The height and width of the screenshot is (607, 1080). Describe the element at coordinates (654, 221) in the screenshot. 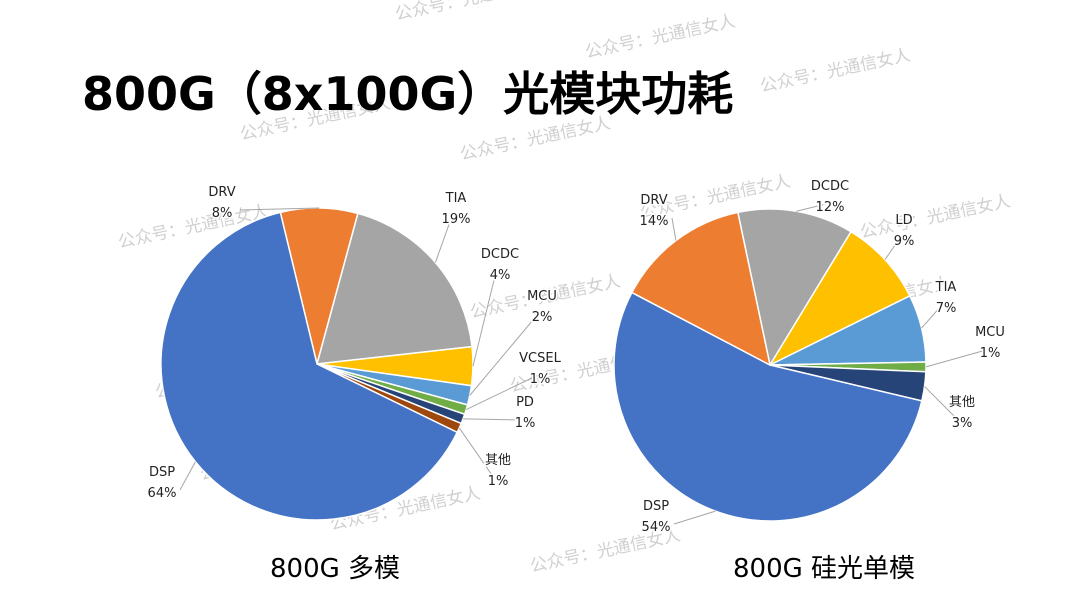

I see `slice-value-label-drv: 14%` at that location.